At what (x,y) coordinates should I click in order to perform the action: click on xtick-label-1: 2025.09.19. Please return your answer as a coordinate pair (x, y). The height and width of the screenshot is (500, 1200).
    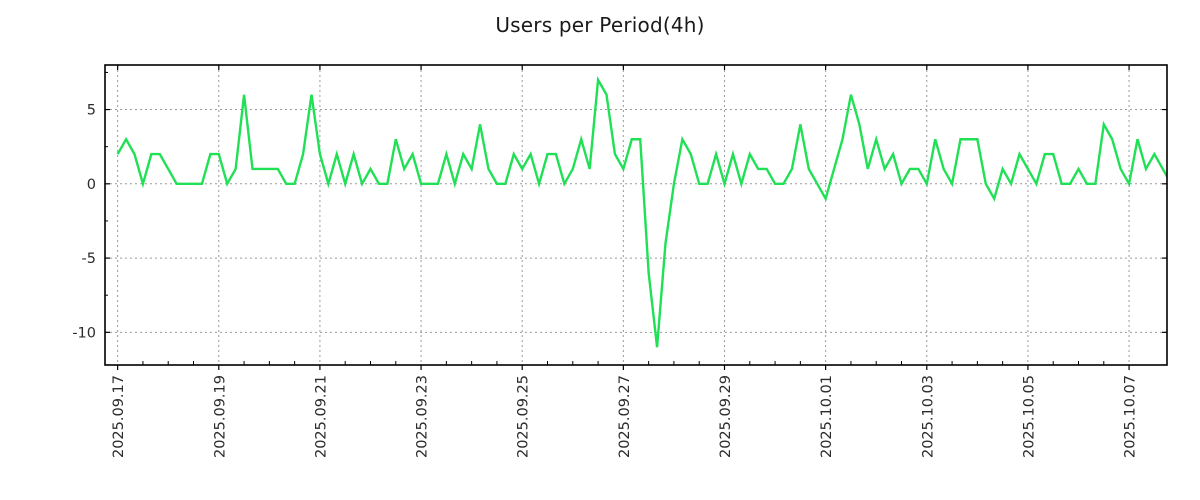
    Looking at the image, I should click on (220, 416).